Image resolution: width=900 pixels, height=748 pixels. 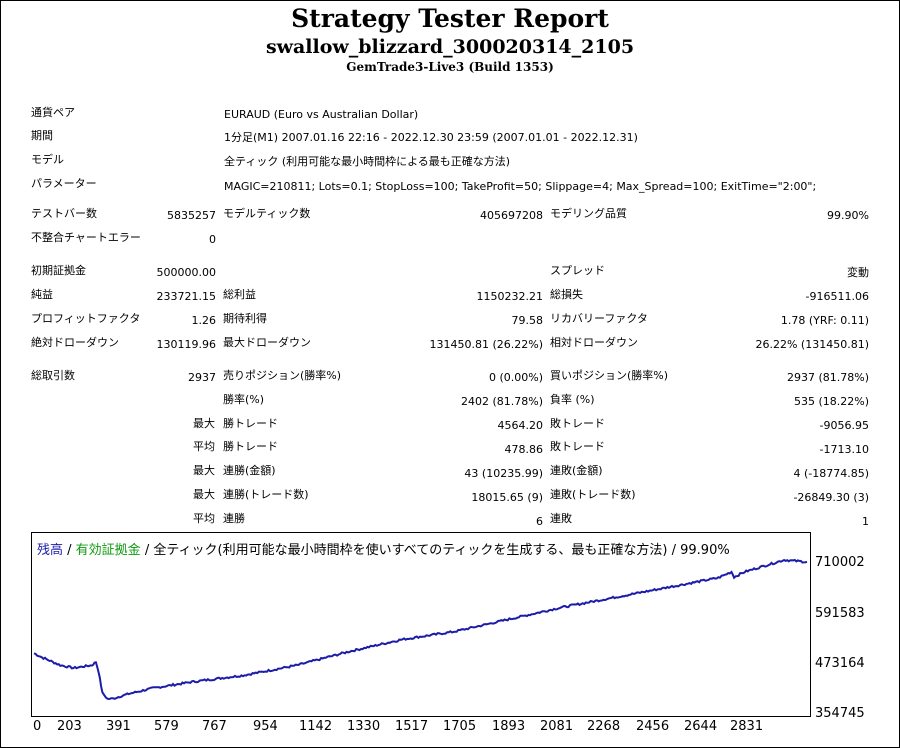 I want to click on pf-label: プロフィットファクタ, so click(x=86, y=318).